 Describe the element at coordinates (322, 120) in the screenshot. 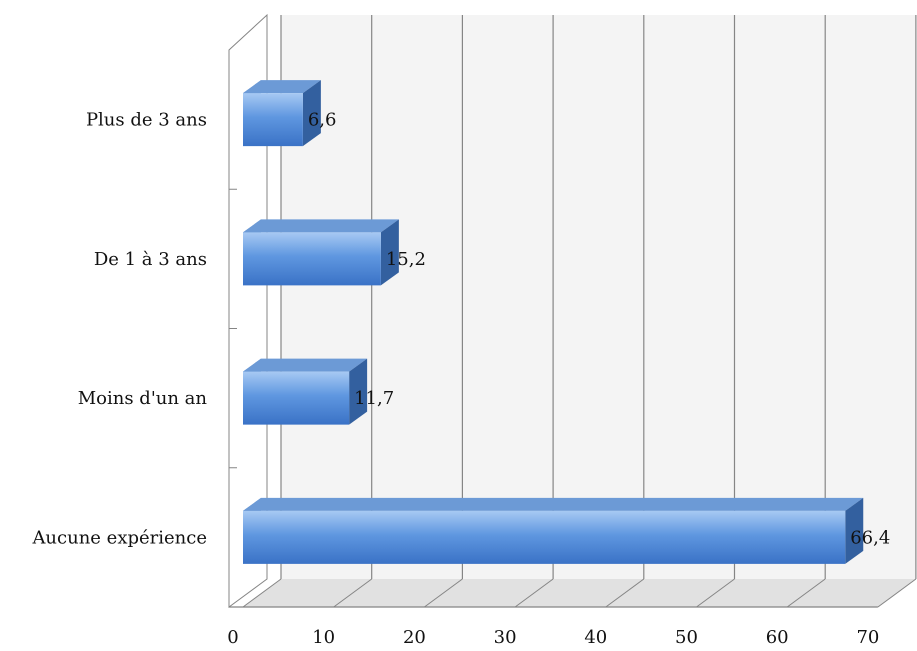

I see `data-label: 6,6` at that location.